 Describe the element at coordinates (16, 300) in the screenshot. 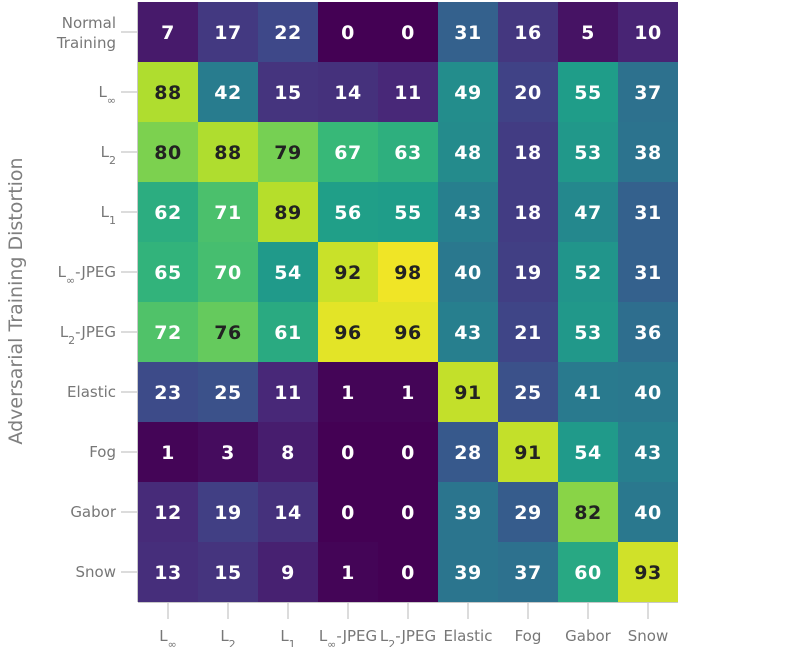

I see `y-axis-title: Adversarial Training Distortion` at that location.